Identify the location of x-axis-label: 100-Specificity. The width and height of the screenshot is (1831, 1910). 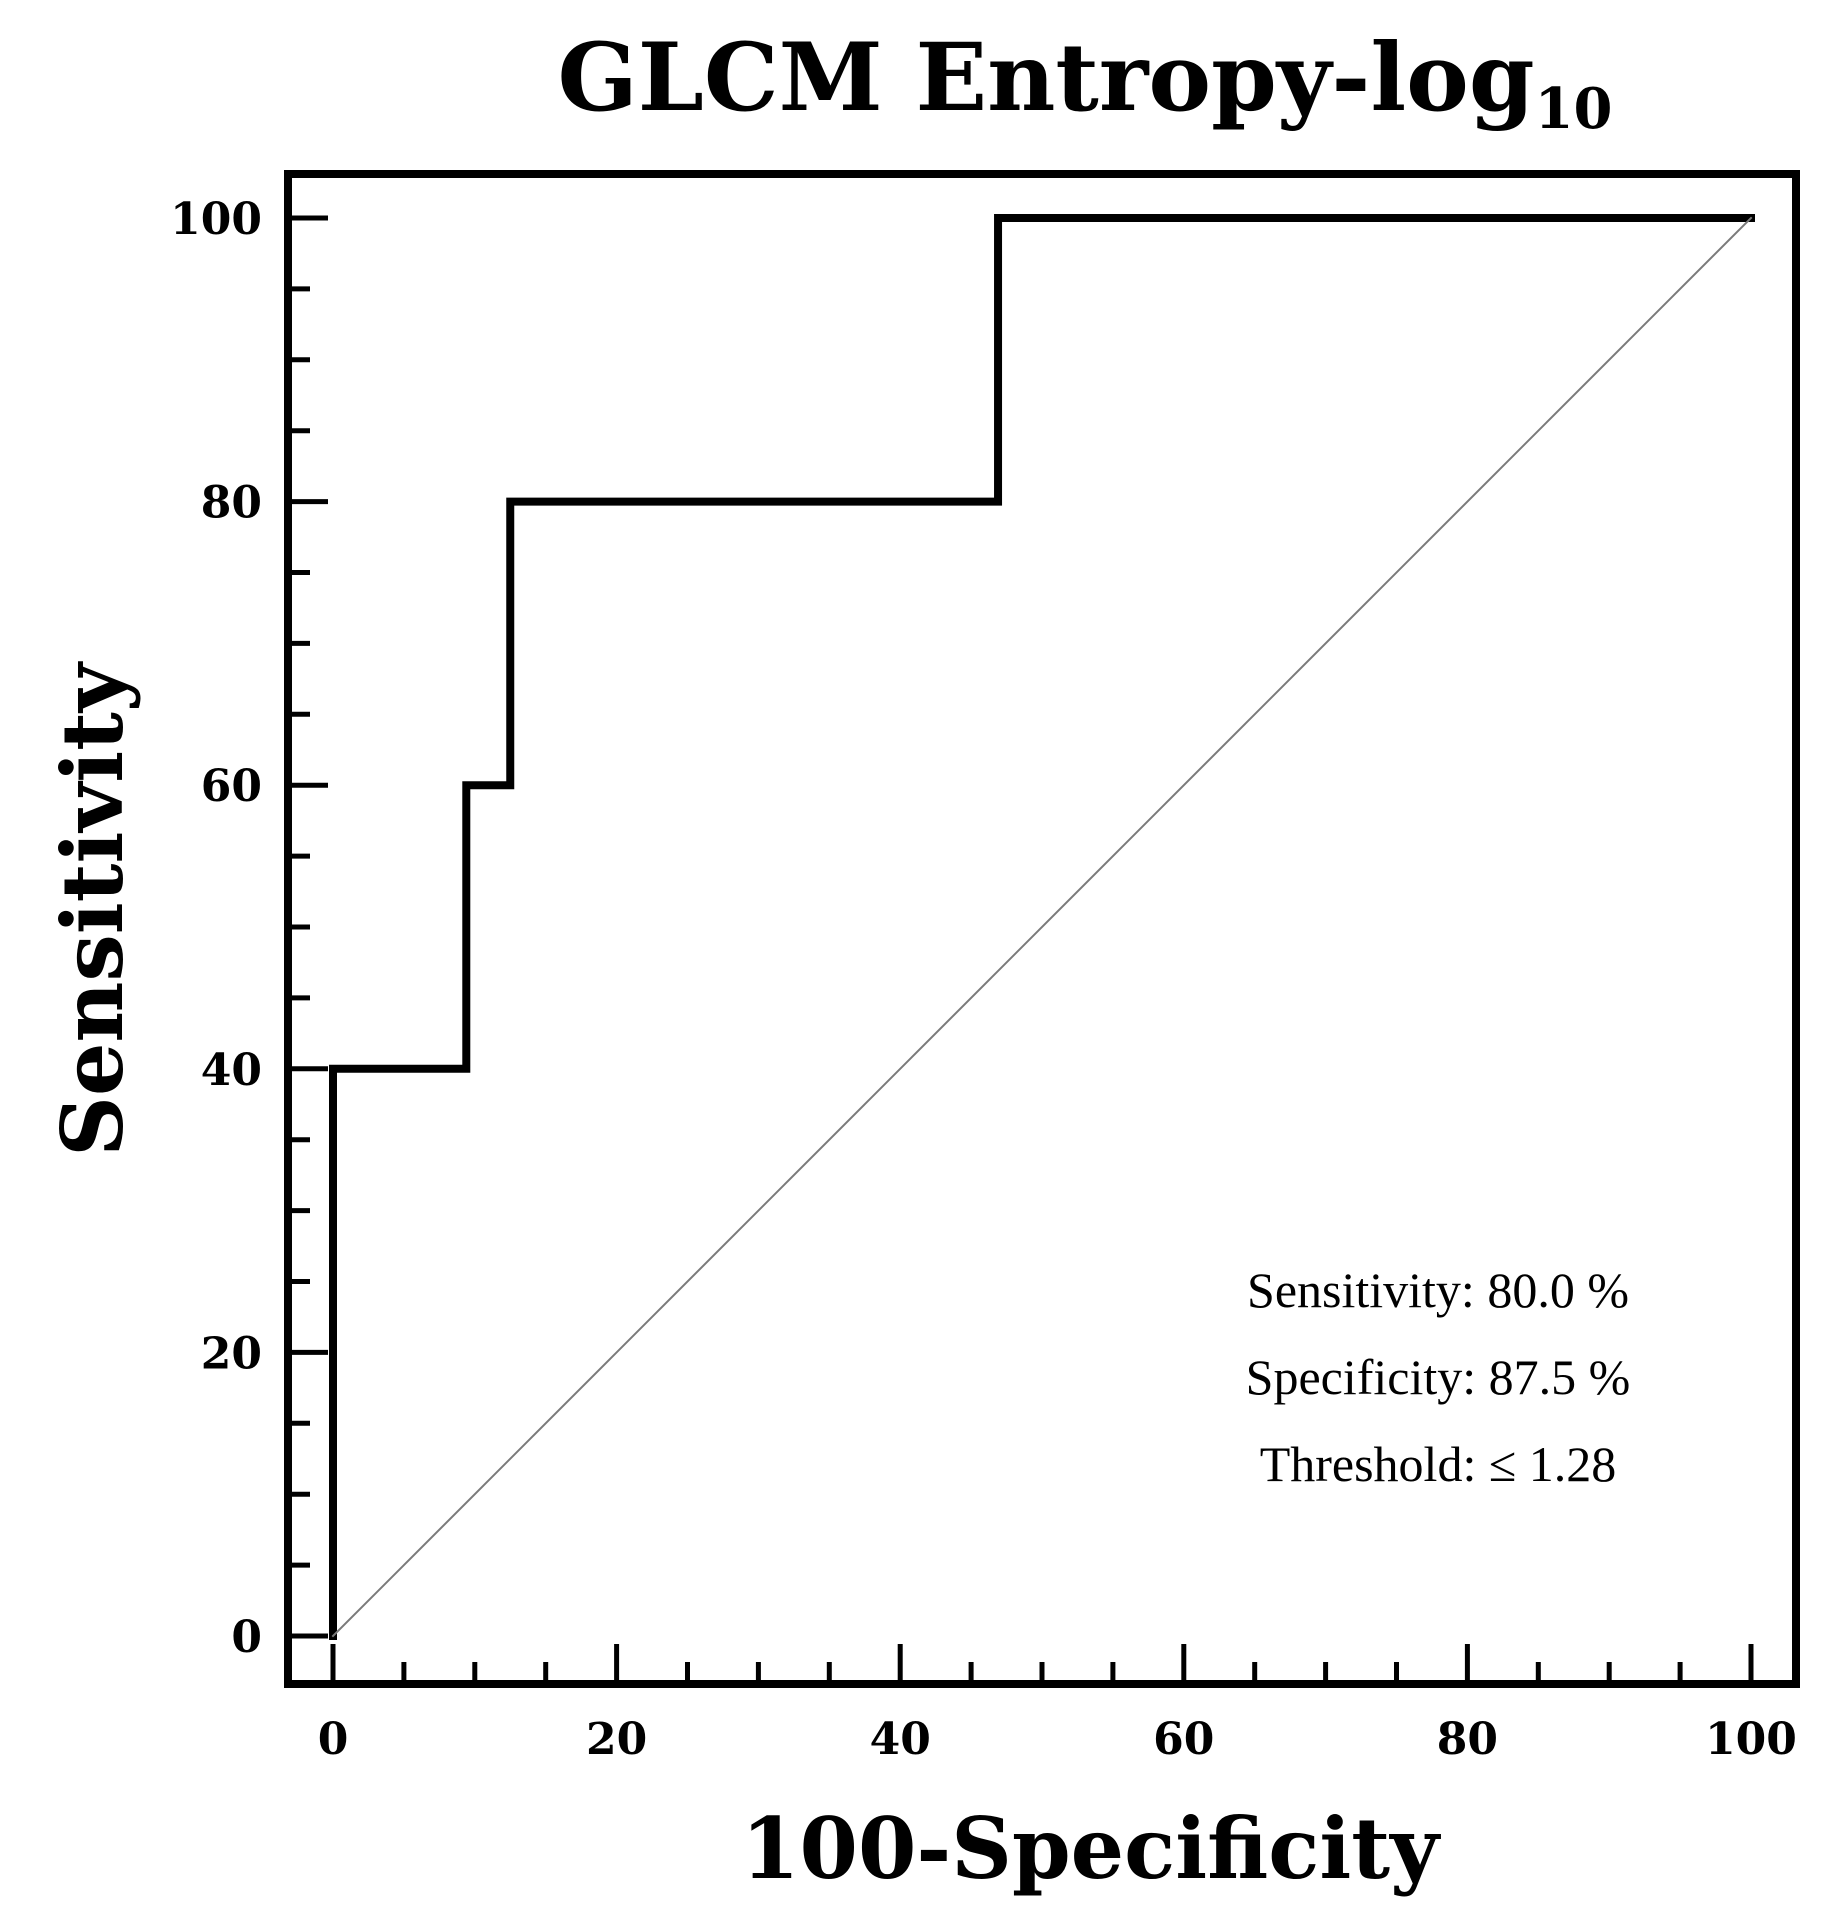
(1091, 1848).